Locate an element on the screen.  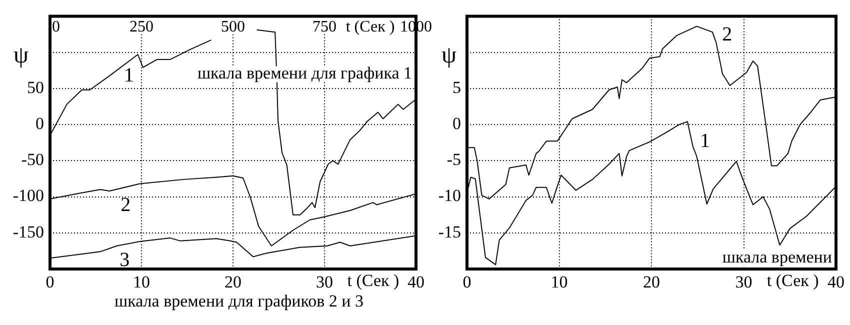
y-tick-label: -5 is located at coordinates (453, 160).